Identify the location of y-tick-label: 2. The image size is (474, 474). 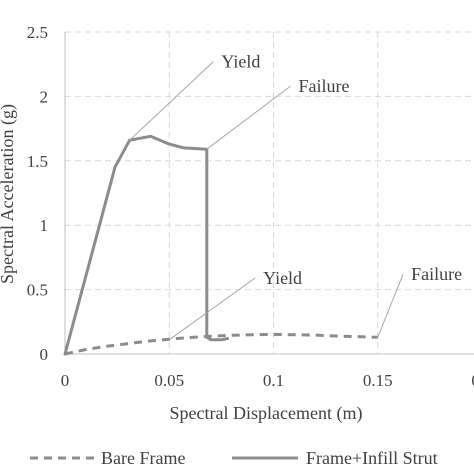
(44, 96).